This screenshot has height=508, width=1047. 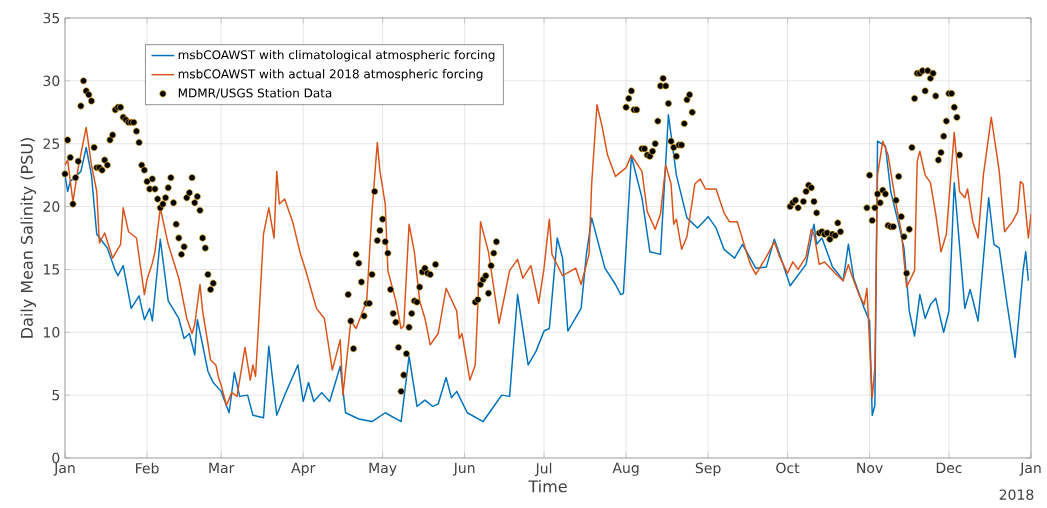 What do you see at coordinates (336, 56) in the screenshot?
I see `legend-label: msbCOAWST with climatological atmospheric forcing` at bounding box center [336, 56].